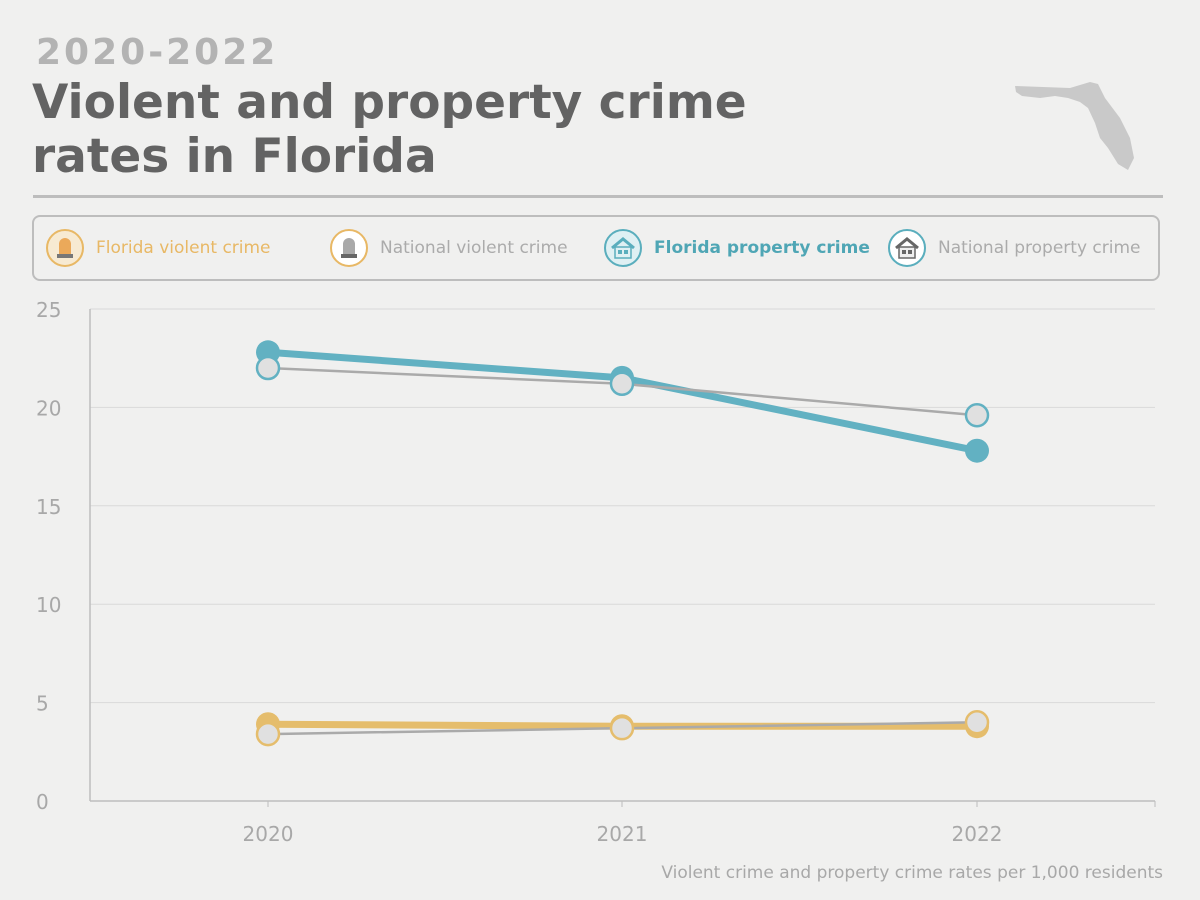 The width and height of the screenshot is (1200, 900). Describe the element at coordinates (622, 834) in the screenshot. I see `x-tick-label: 2021` at that location.